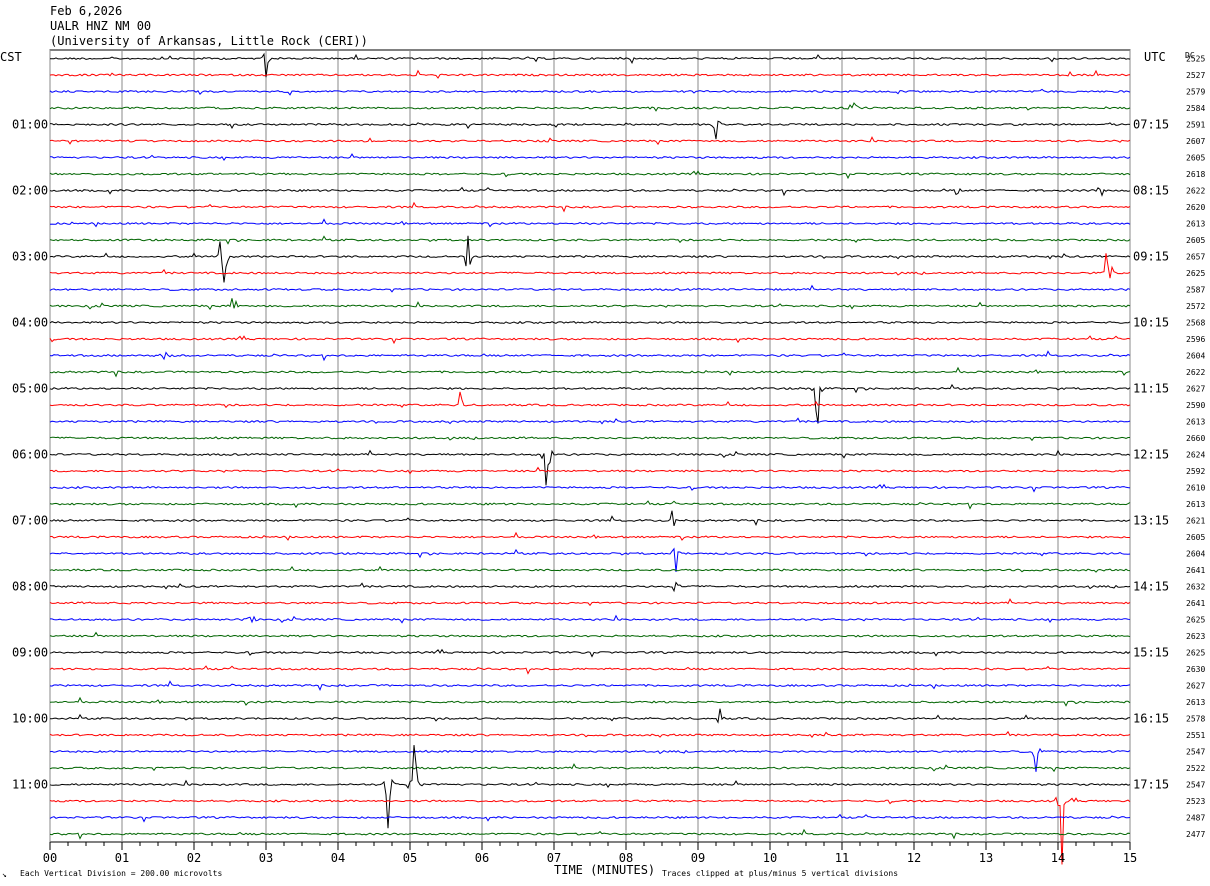  What do you see at coordinates (1195, 636) in the screenshot?
I see `dc-offset-label: 2623` at bounding box center [1195, 636].